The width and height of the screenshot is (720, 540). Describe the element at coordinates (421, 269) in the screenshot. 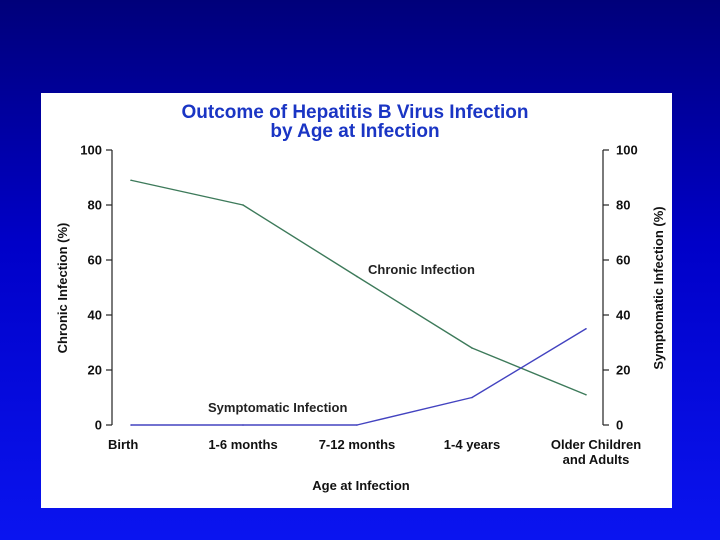

I see `chronic-infection-annotation: Chronic Infection` at that location.